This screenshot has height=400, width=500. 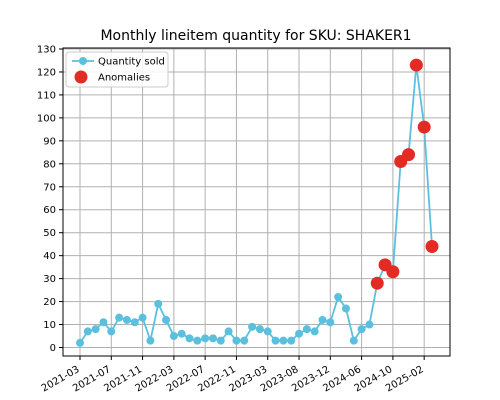 What do you see at coordinates (53, 348) in the screenshot?
I see `y-tick-label: 0` at bounding box center [53, 348].